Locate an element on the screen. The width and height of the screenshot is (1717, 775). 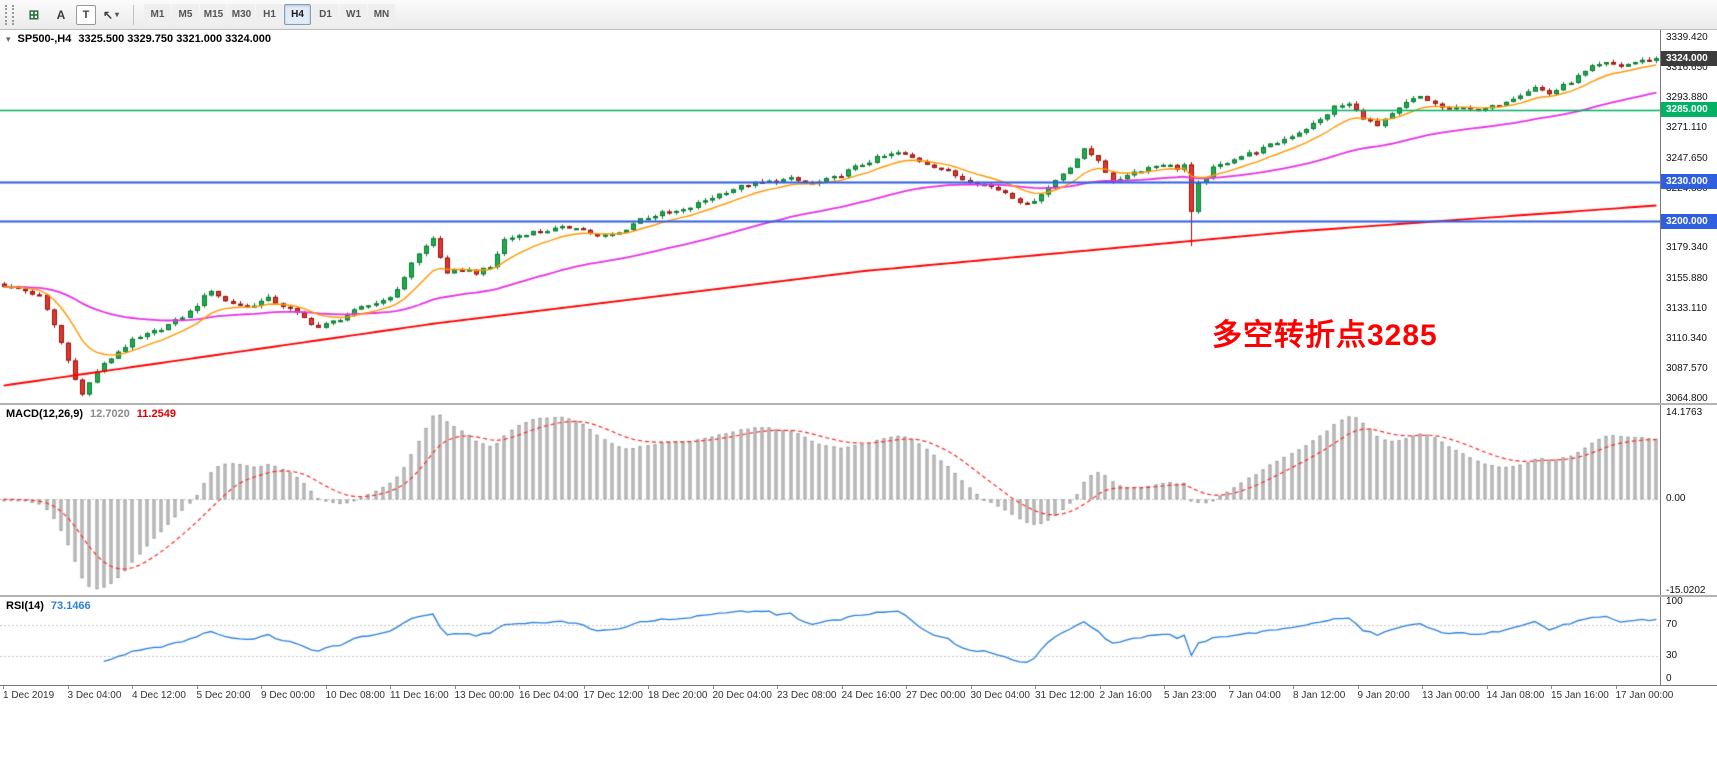
macd-label: MACD(12,26,9) is located at coordinates (45, 414).